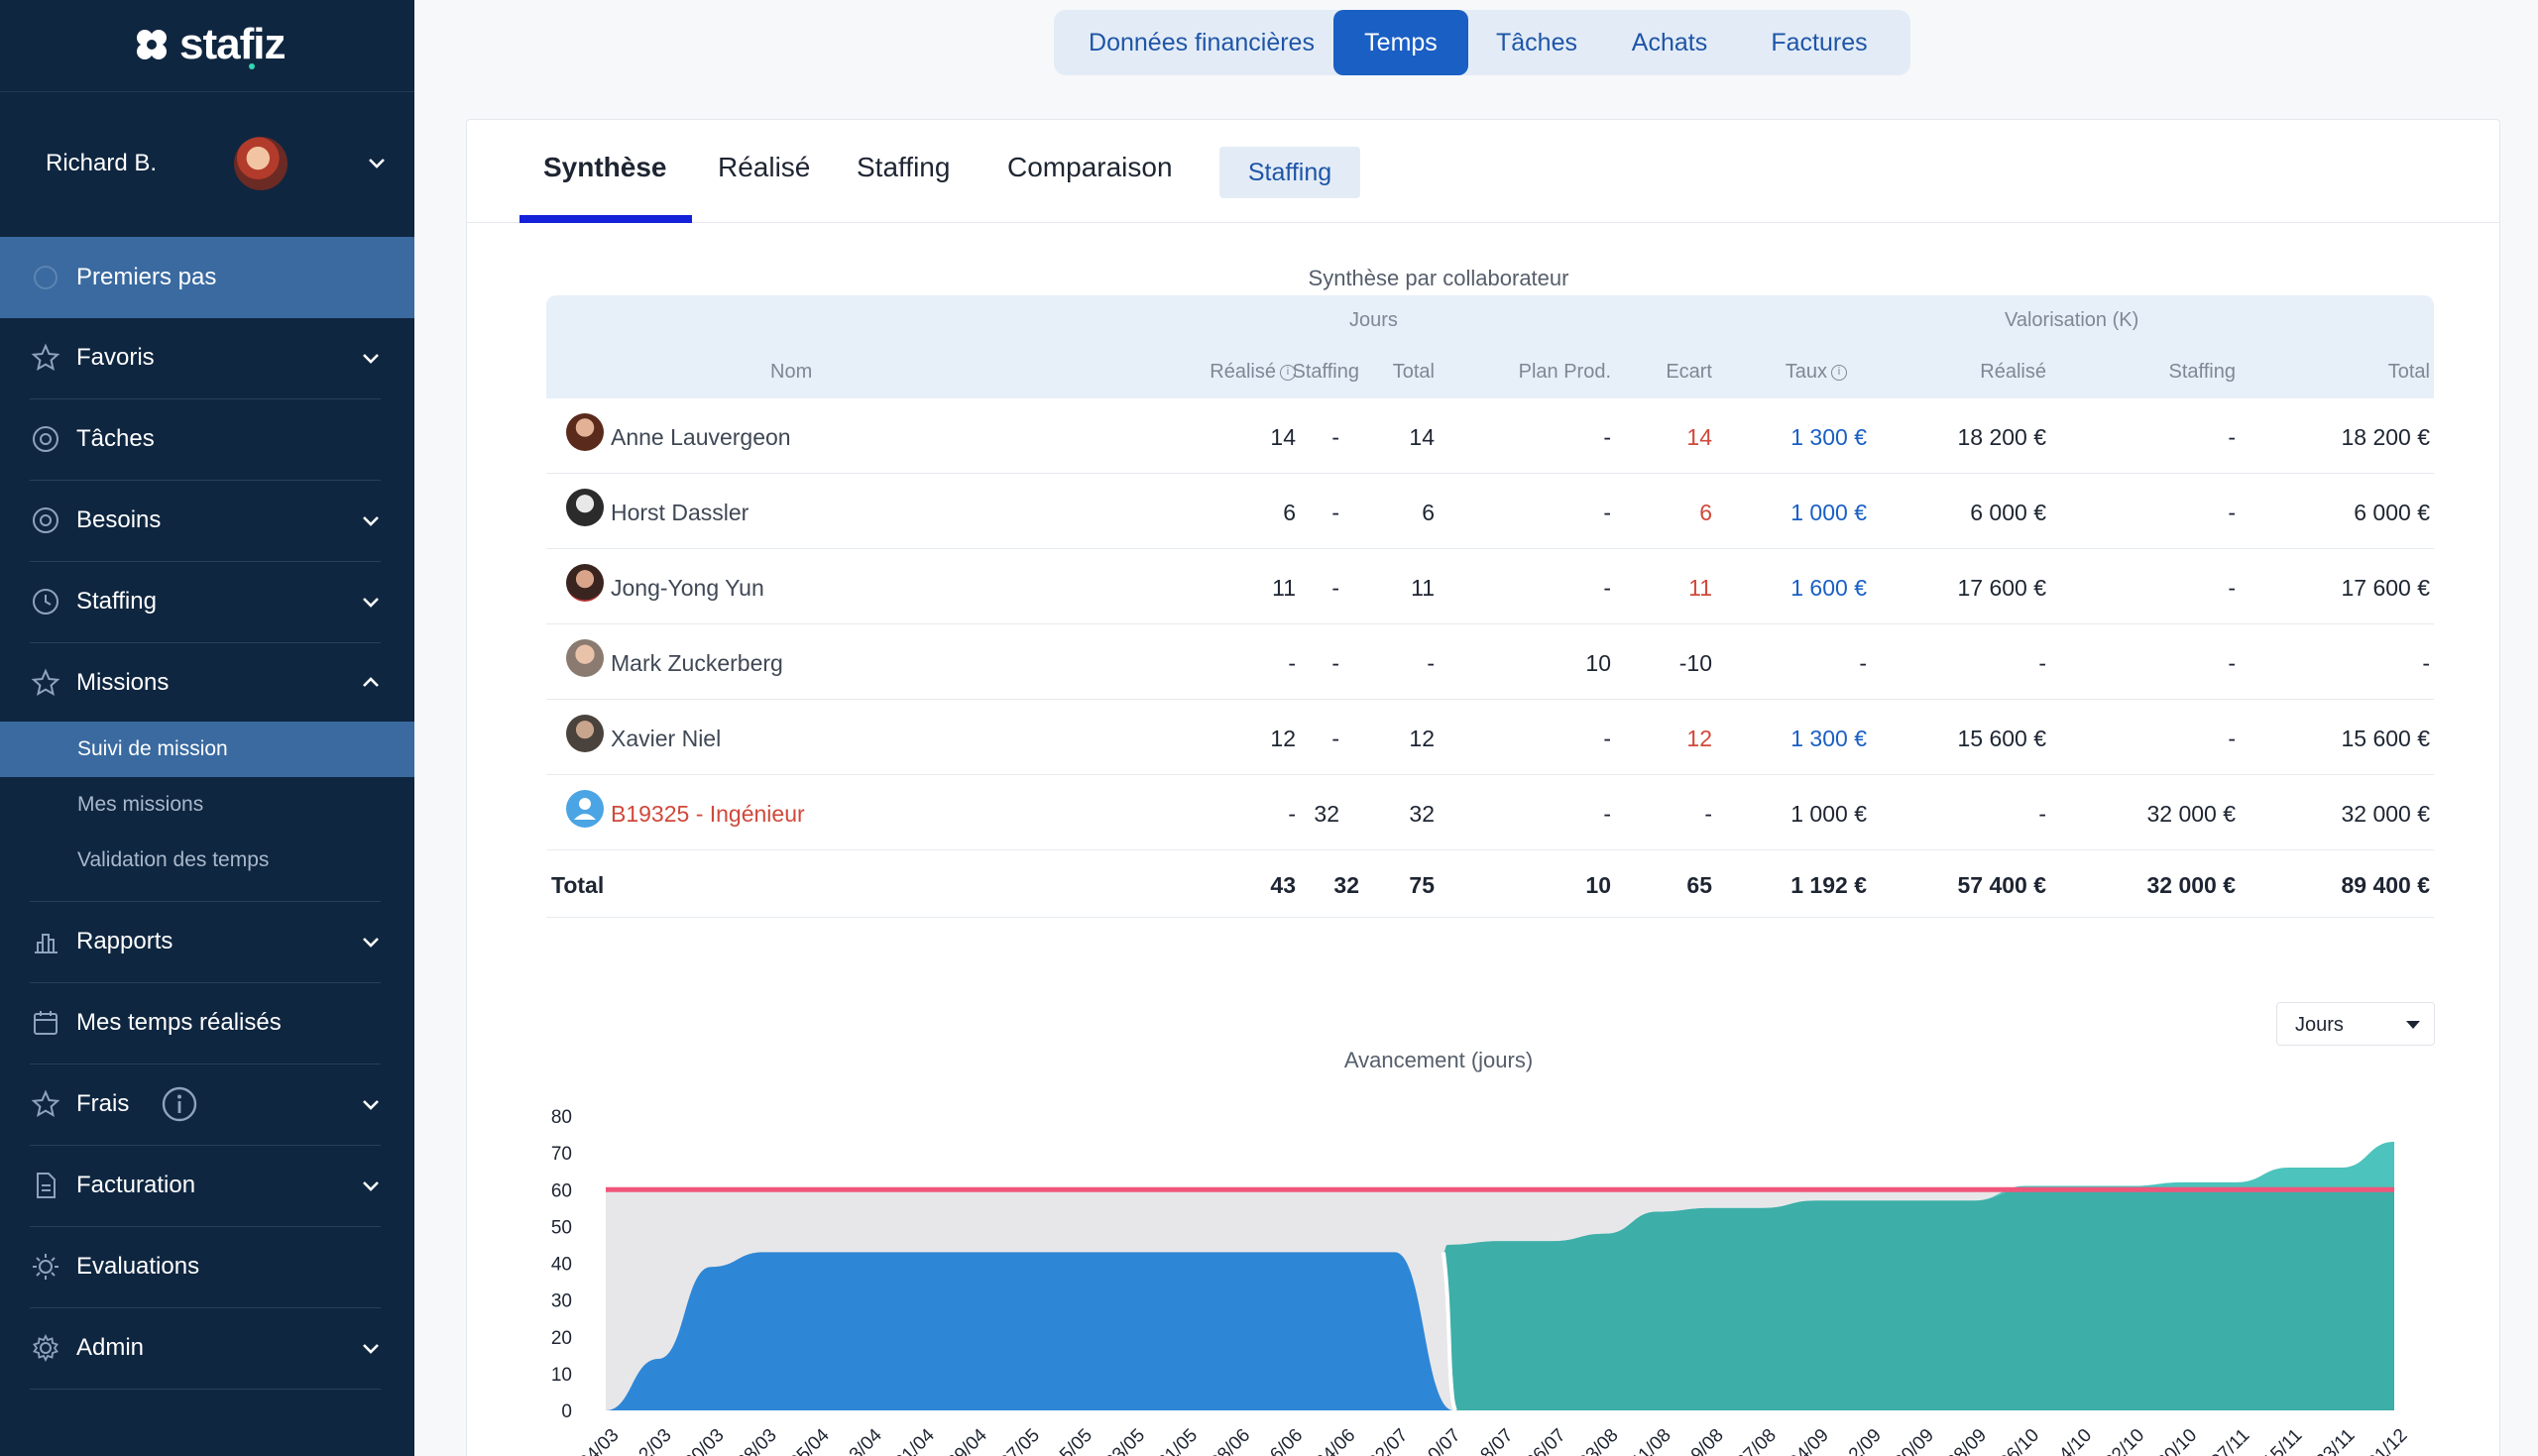 The width and height of the screenshot is (2538, 1456). What do you see at coordinates (680, 512) in the screenshot?
I see `collaborator-name: Horst Dassler` at bounding box center [680, 512].